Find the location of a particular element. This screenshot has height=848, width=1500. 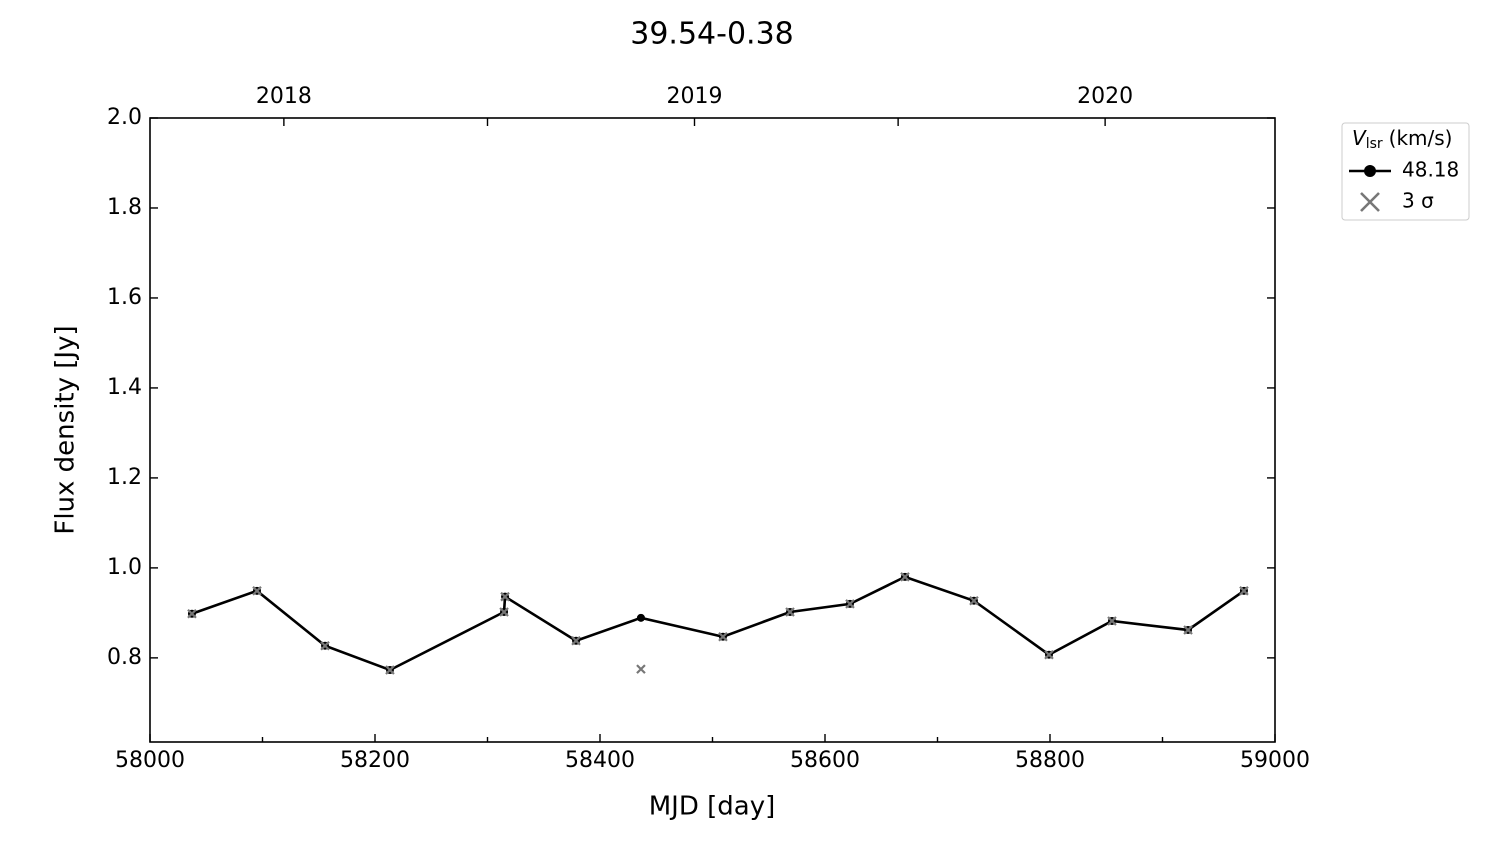

chart-title: 39.54-0.38 is located at coordinates (712, 34).